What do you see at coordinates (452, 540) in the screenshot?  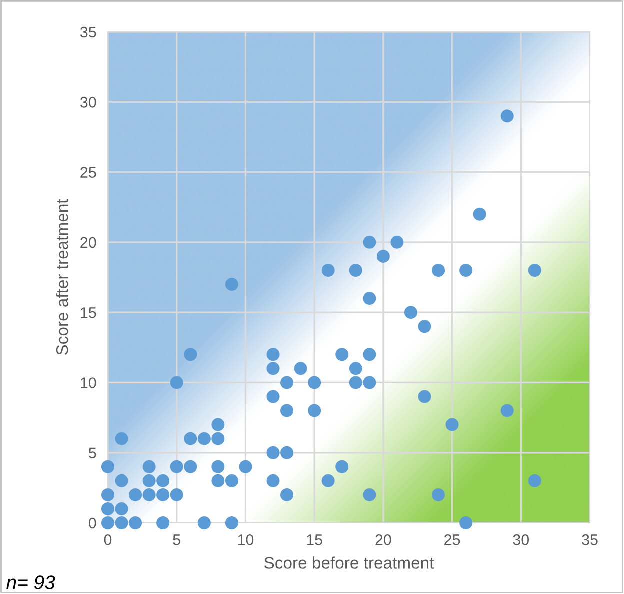 I see `x-tick-label: 25` at bounding box center [452, 540].